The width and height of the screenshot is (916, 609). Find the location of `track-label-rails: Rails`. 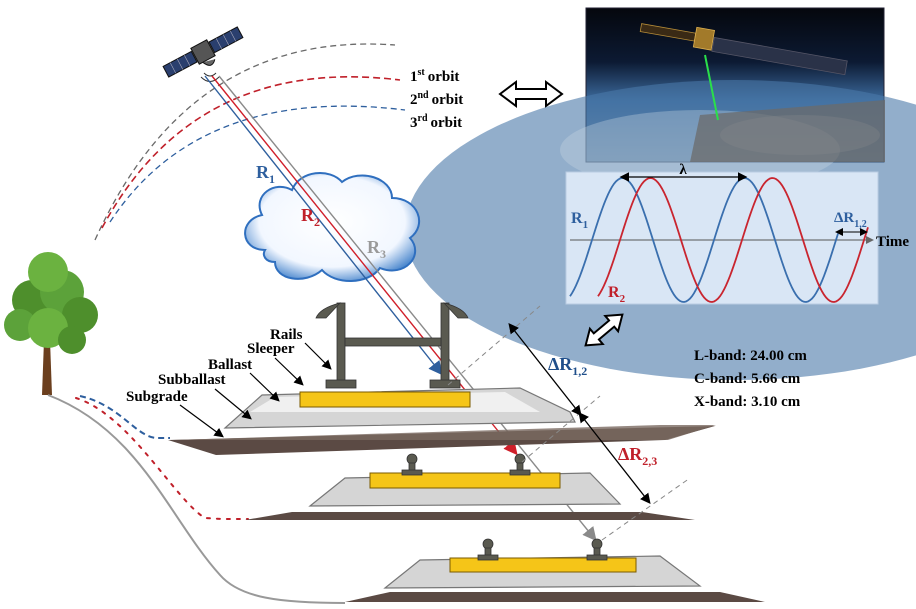

track-label-rails: Rails is located at coordinates (286, 335).